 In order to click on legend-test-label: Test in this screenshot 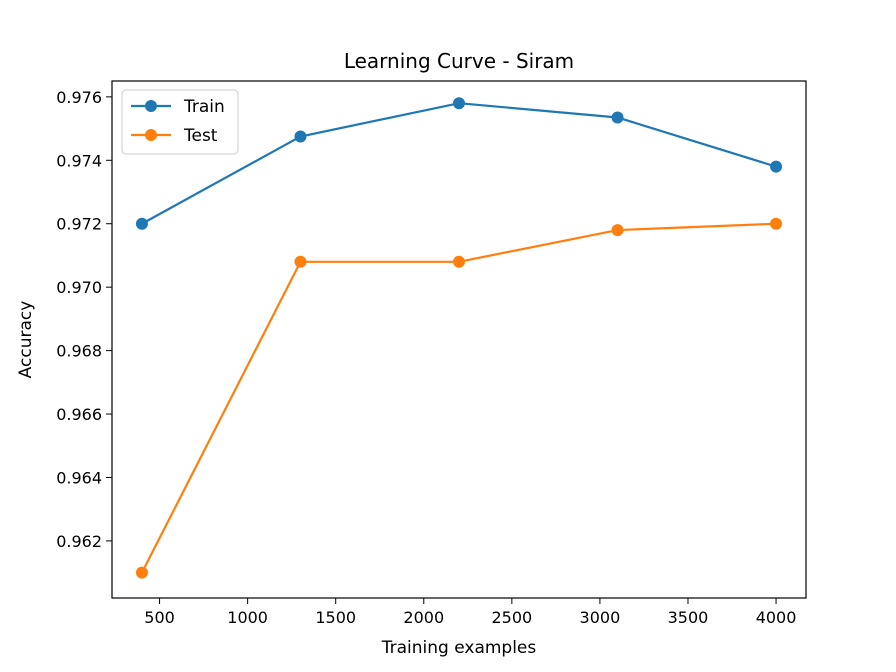, I will do `click(200, 136)`.